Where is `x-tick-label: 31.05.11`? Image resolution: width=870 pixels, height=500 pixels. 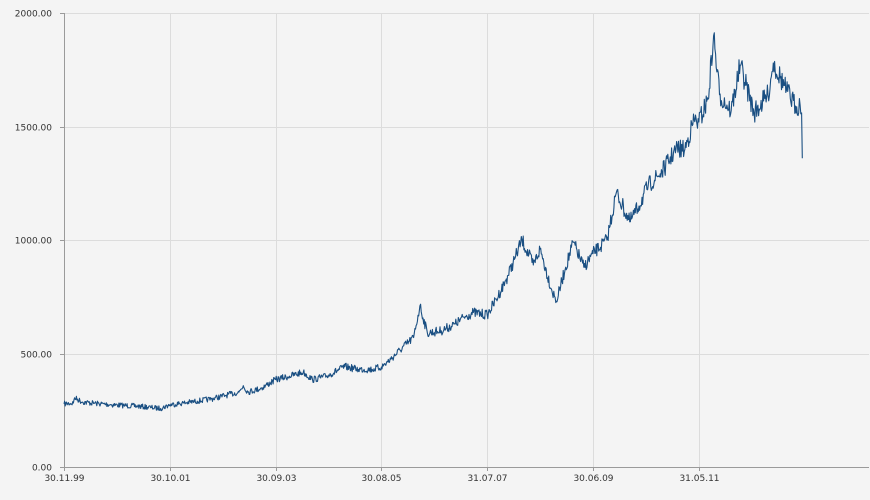
x-tick-label: 31.05.11 is located at coordinates (699, 479).